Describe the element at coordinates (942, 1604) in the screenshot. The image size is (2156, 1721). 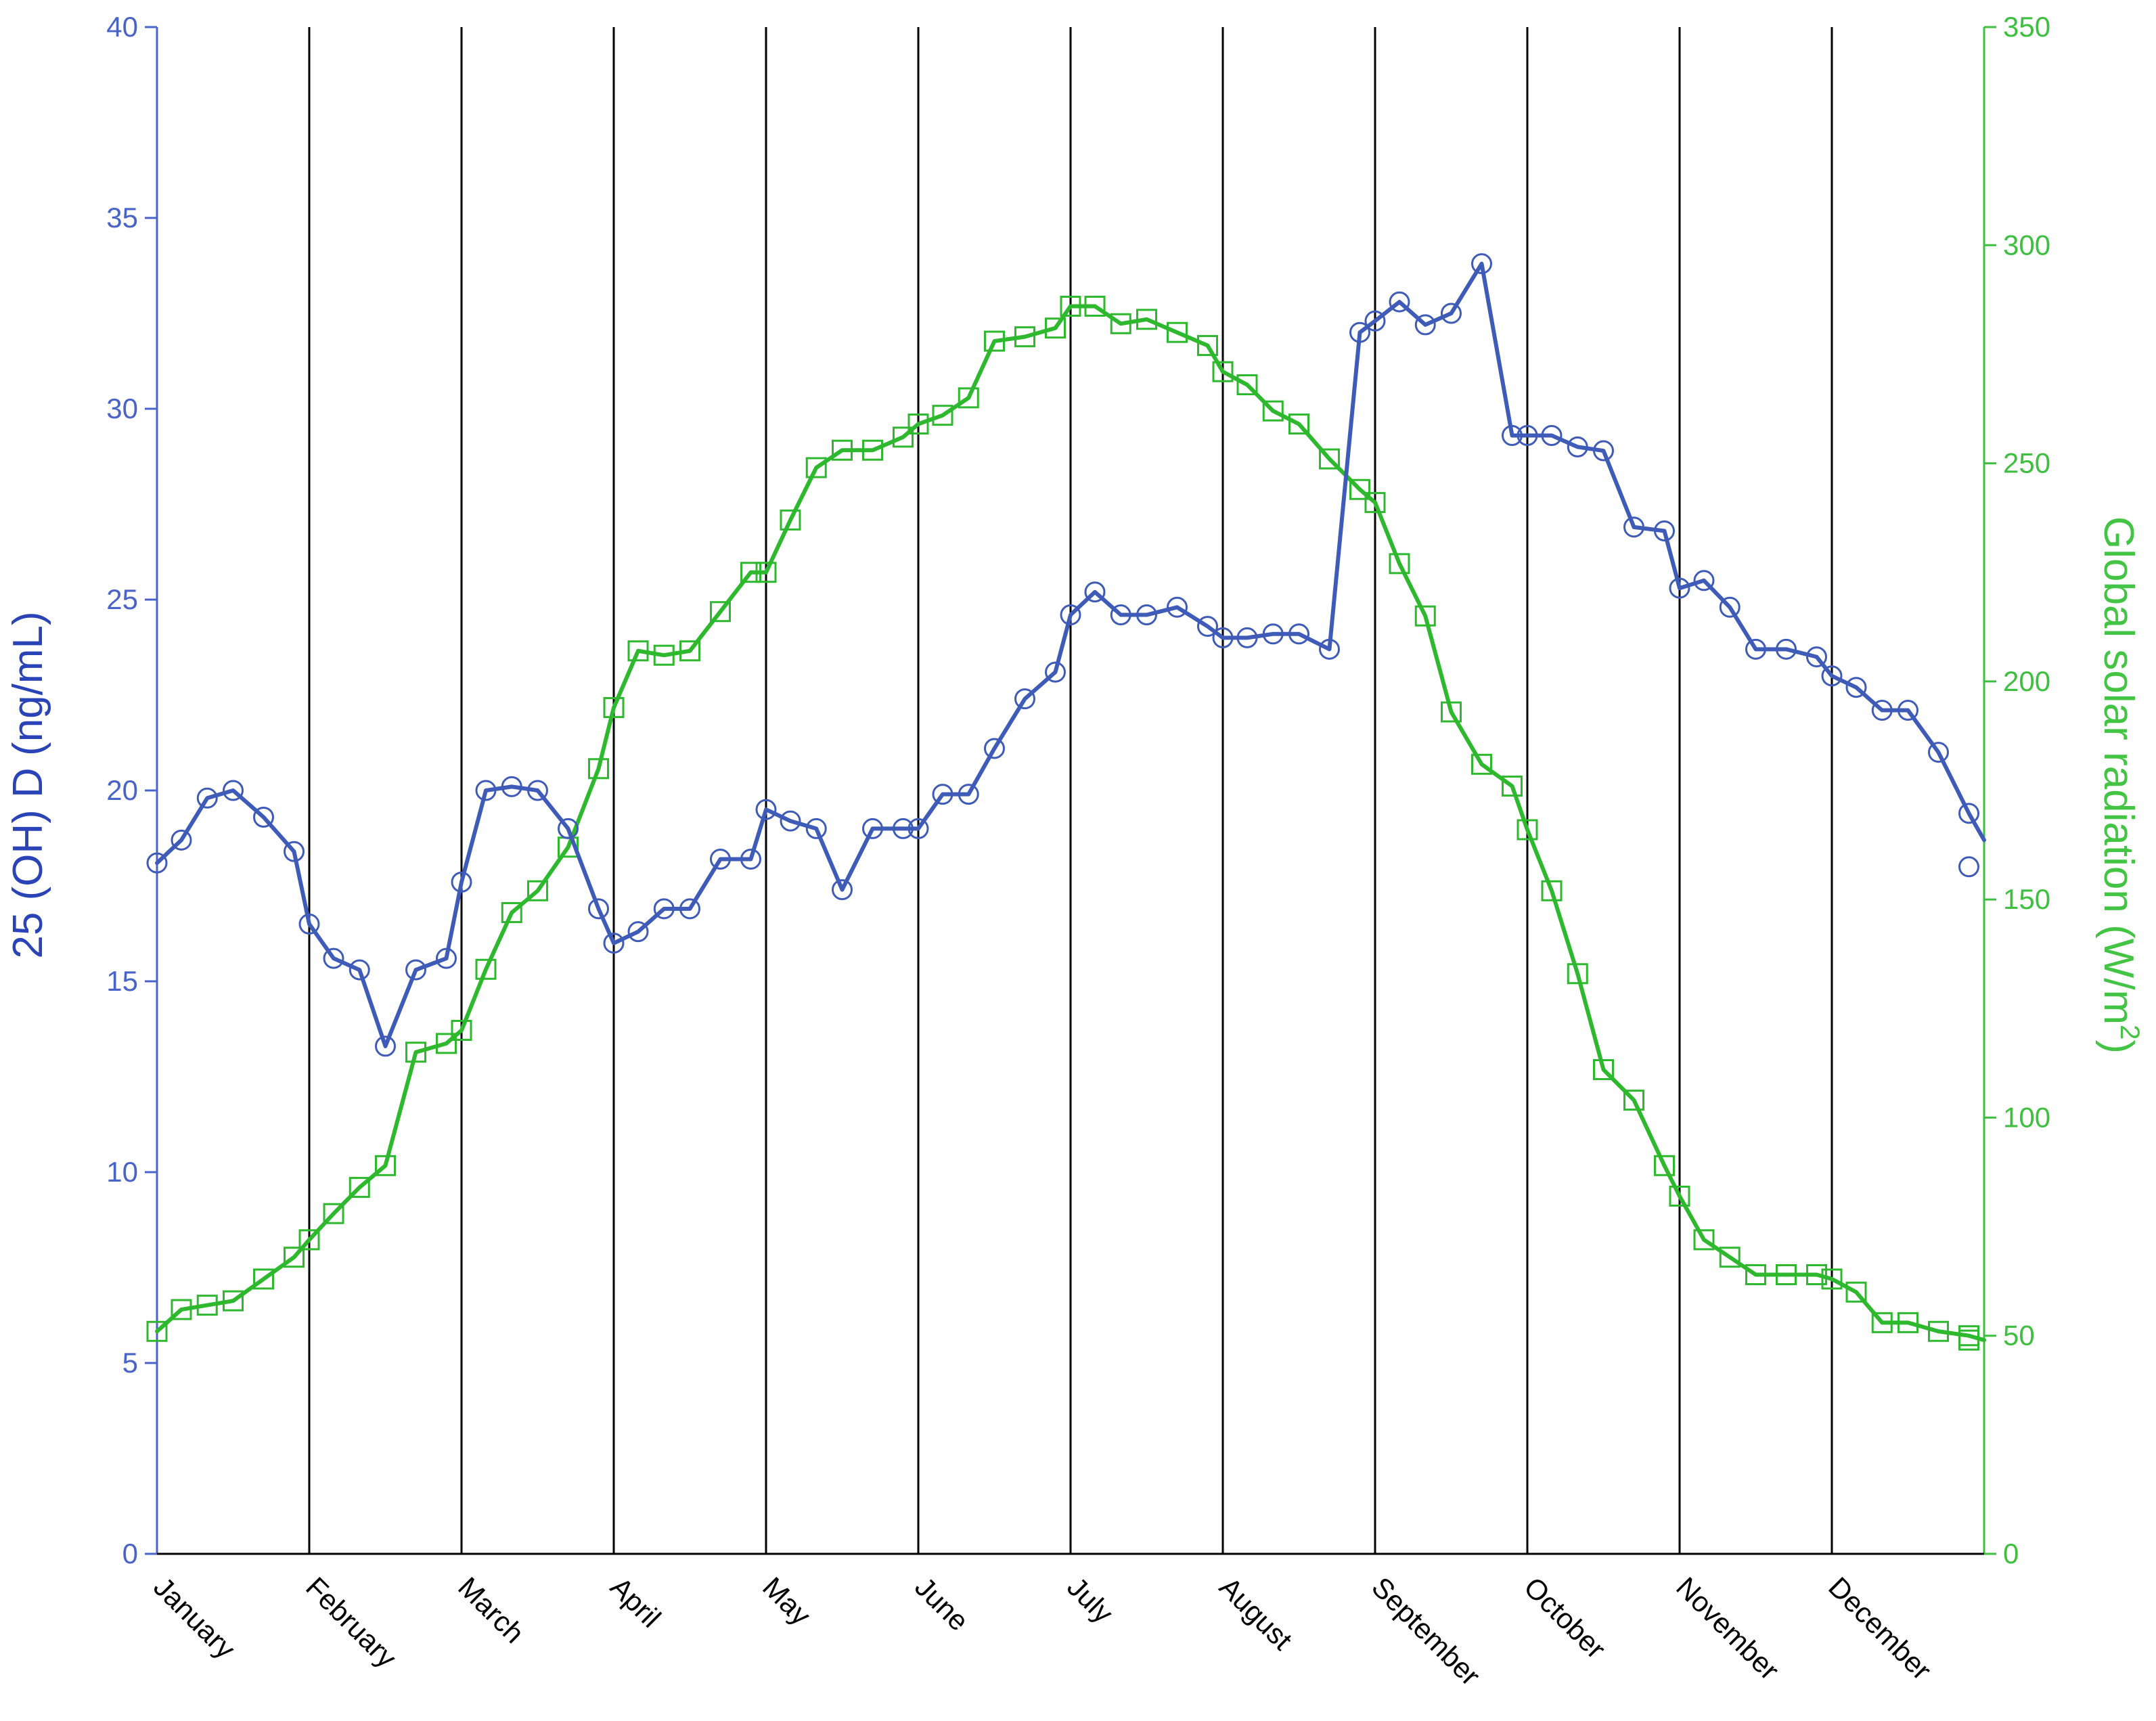
I see `month-tick-label: June` at that location.